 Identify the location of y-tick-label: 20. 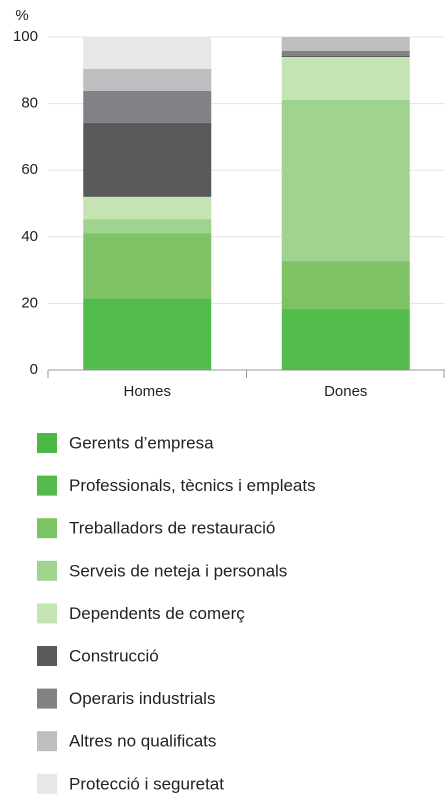
(29, 302).